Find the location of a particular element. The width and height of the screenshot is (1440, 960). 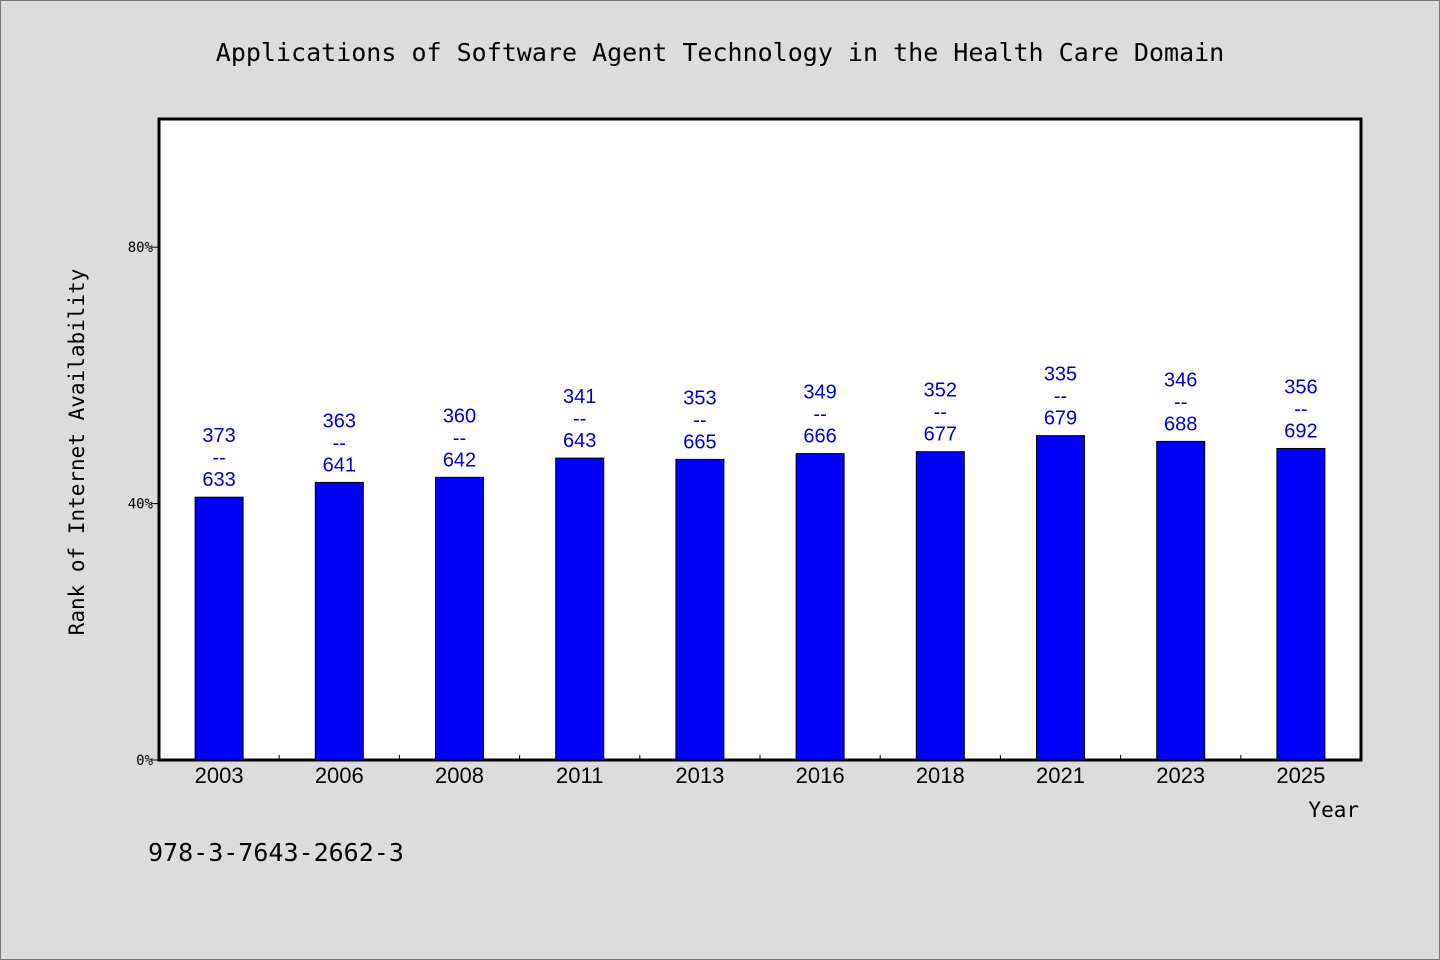

data-label: 641 is located at coordinates (339, 465).